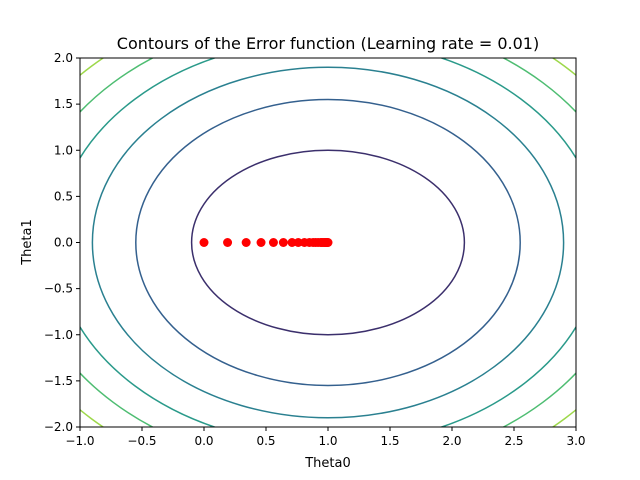 The width and height of the screenshot is (640, 480). Describe the element at coordinates (513, 441) in the screenshot. I see `x-tick-label: 2.5` at that location.